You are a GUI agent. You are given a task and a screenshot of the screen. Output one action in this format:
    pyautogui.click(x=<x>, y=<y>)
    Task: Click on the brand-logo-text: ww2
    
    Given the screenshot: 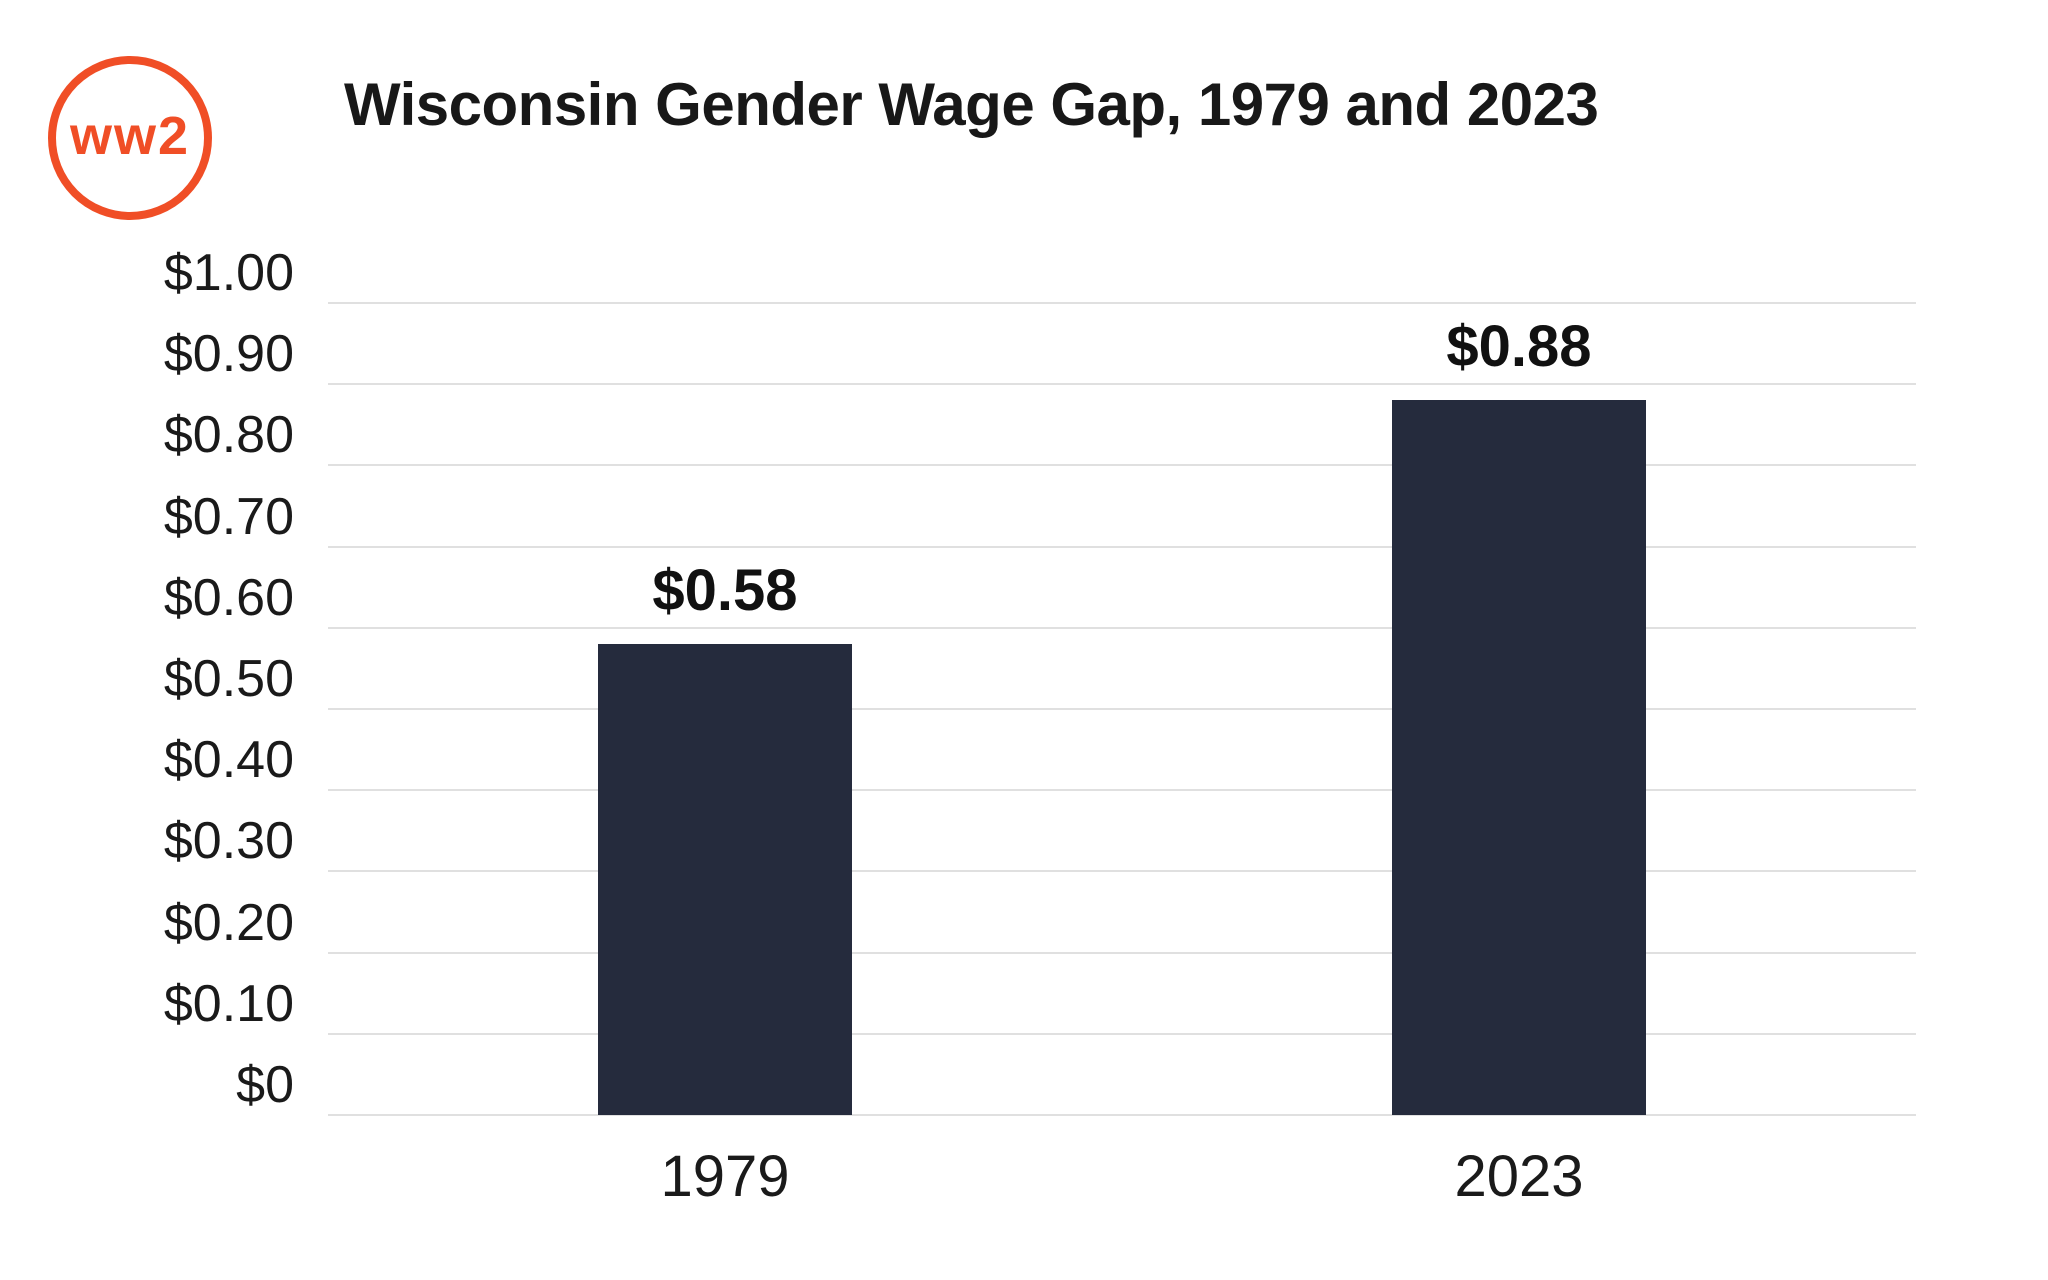 What is the action you would take?
    pyautogui.click(x=130, y=136)
    